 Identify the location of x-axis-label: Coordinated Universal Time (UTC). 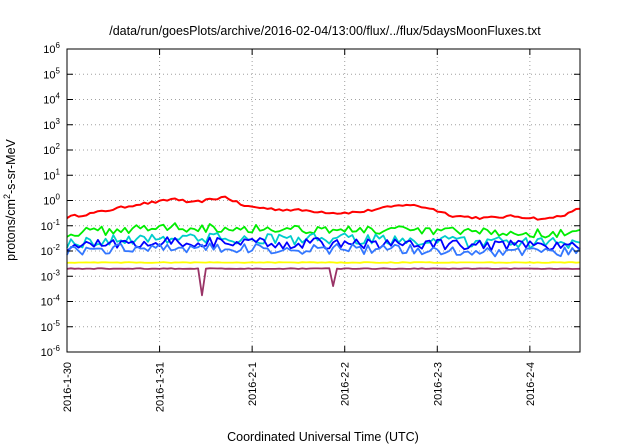
(323, 437).